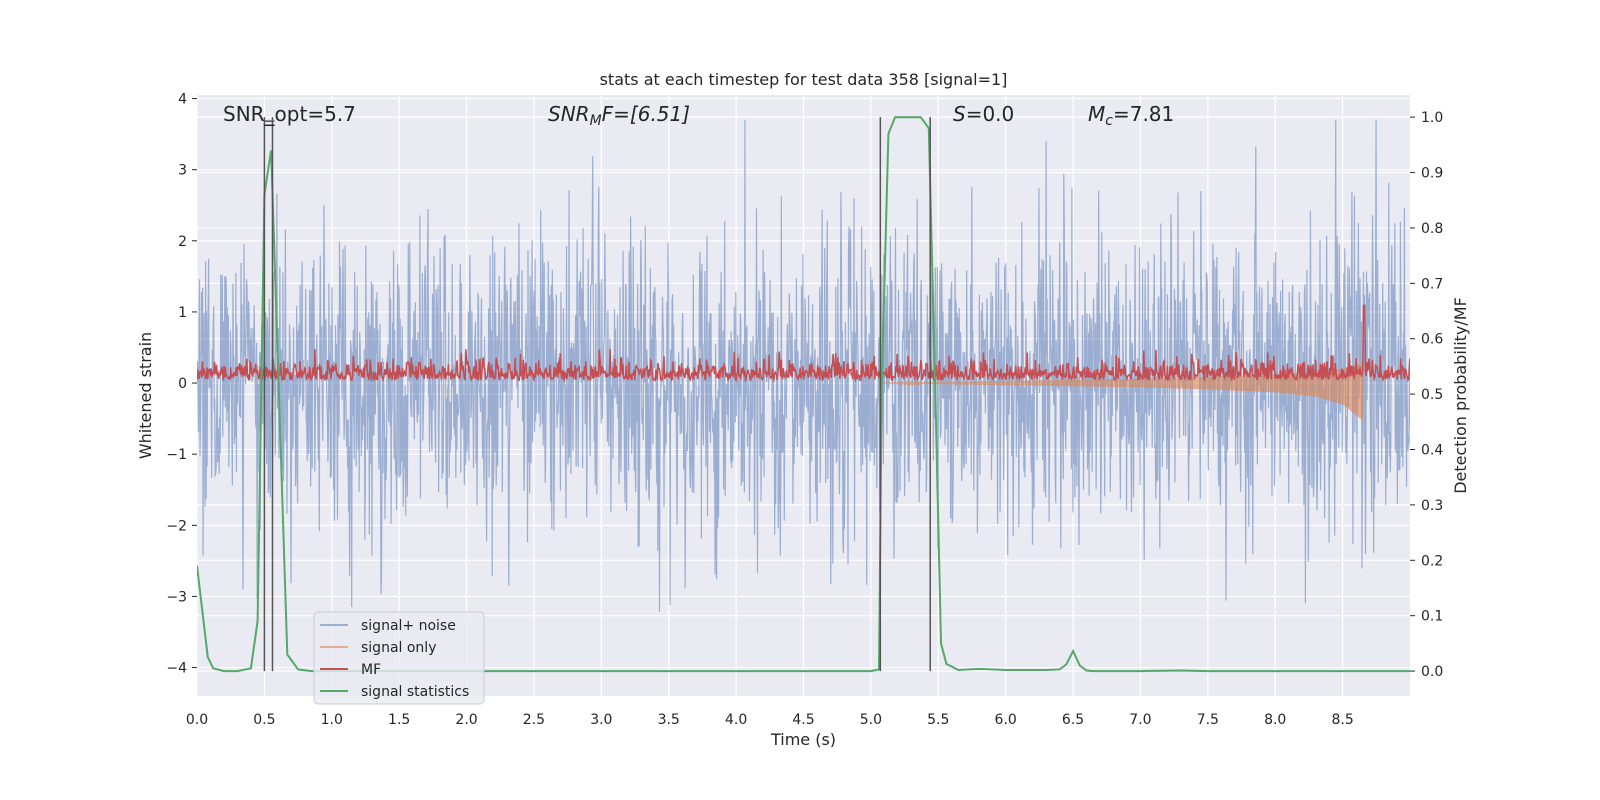  What do you see at coordinates (371, 670) in the screenshot?
I see `legend-label: MF` at bounding box center [371, 670].